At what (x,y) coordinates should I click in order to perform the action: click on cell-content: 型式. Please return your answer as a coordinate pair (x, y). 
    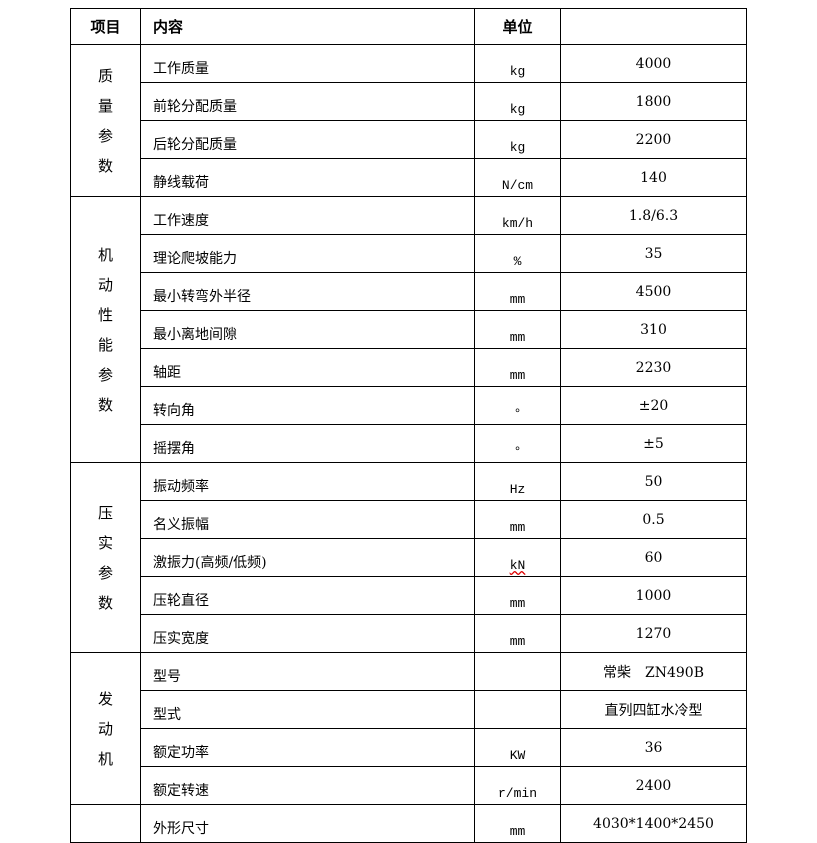
    Looking at the image, I should click on (307, 709).